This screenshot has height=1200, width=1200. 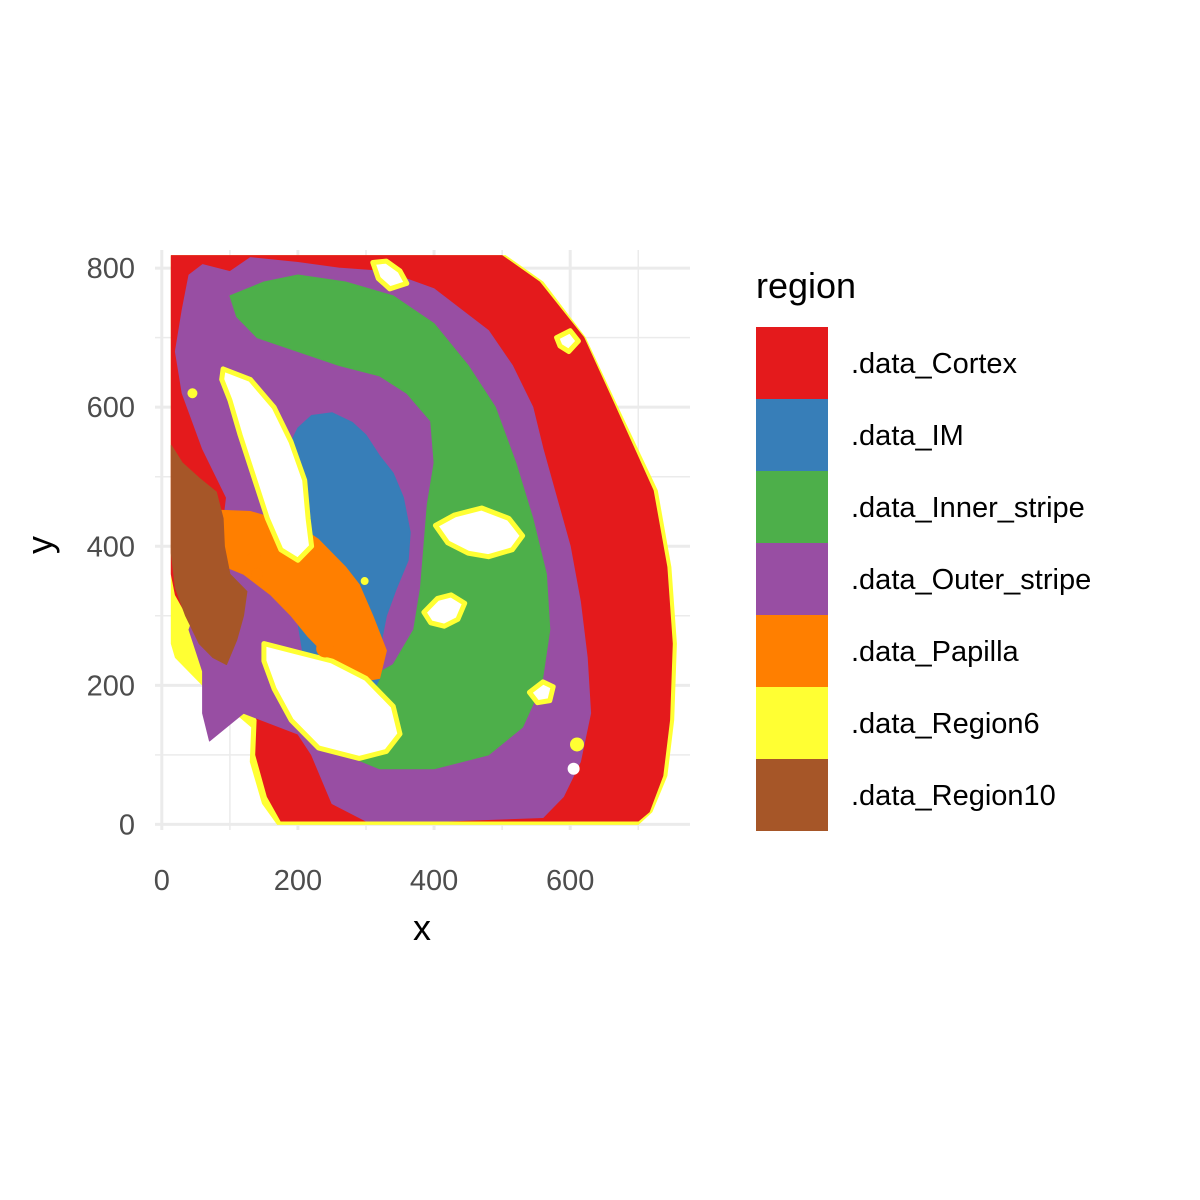 What do you see at coordinates (111, 269) in the screenshot?
I see `y-tick-label: 800` at bounding box center [111, 269].